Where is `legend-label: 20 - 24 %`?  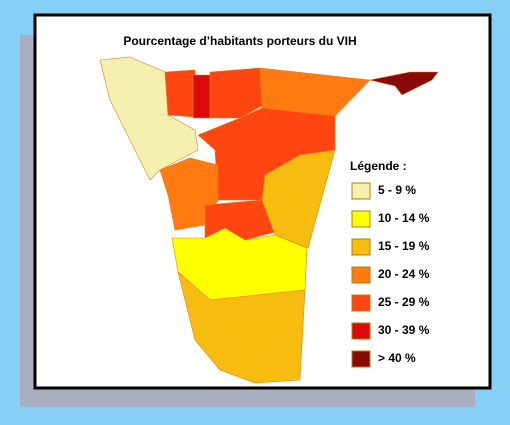 legend-label: 20 - 24 % is located at coordinates (404, 274).